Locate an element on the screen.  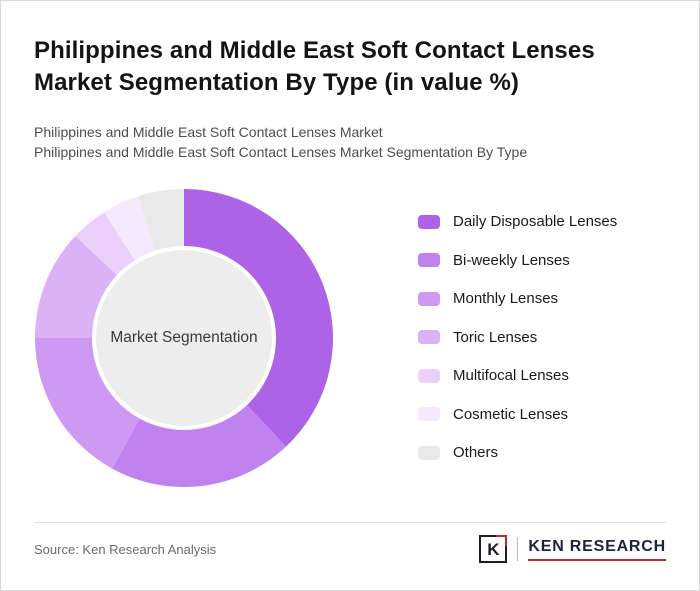
logo-k-letter: K is located at coordinates (493, 549).